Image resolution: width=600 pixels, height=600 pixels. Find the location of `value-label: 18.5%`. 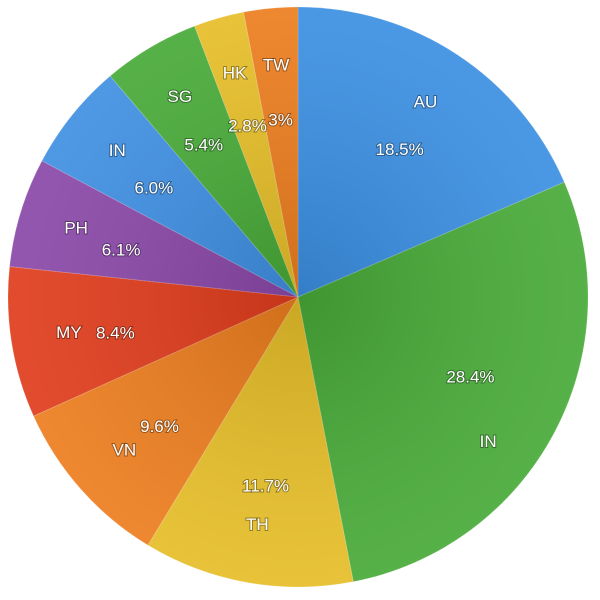

value-label: 18.5% is located at coordinates (400, 149).